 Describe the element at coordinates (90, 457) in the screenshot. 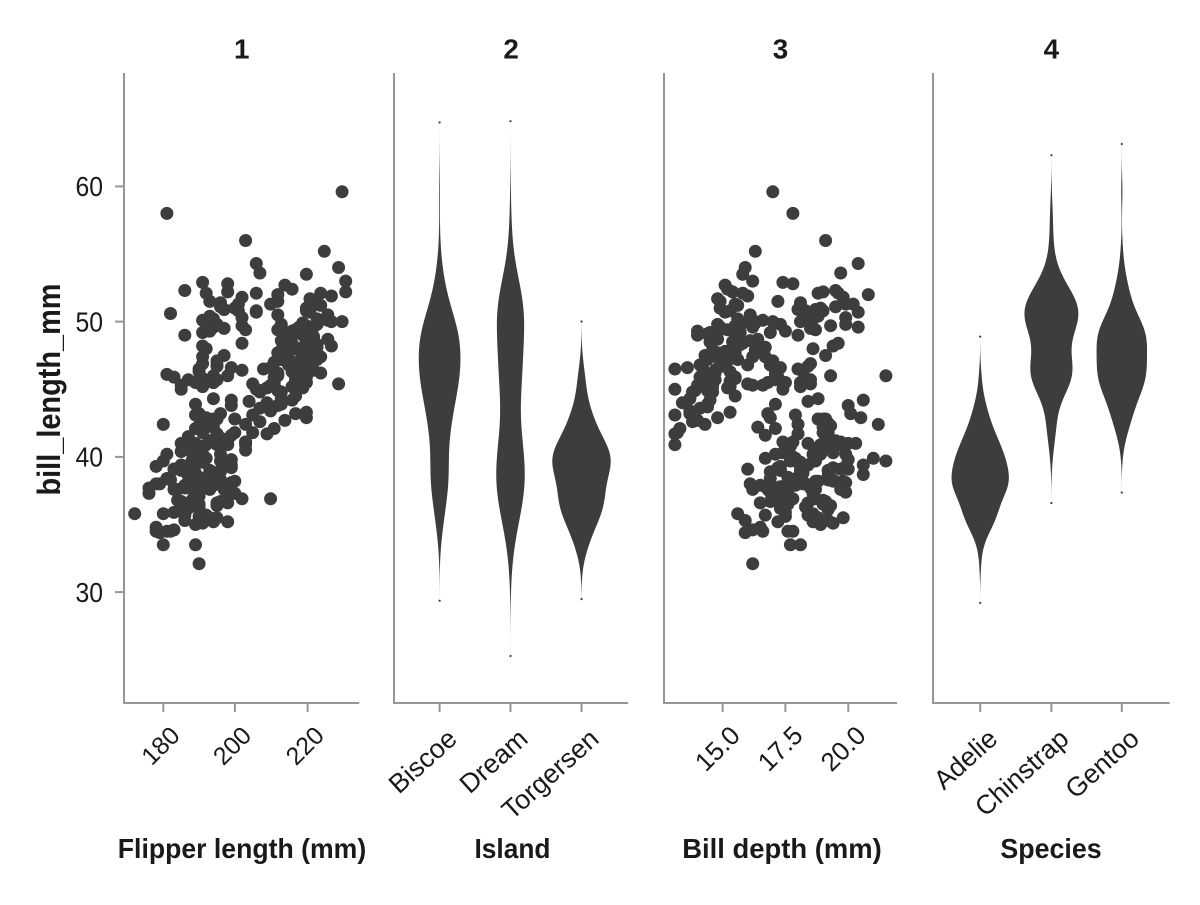

I see `svg-text: 40` at that location.